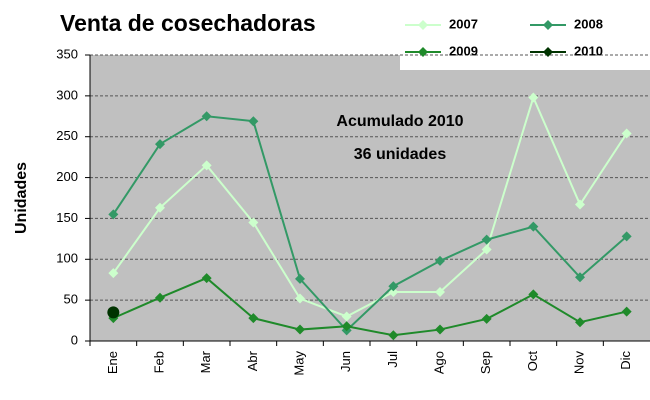 The height and width of the screenshot is (400, 650). I want to click on legend-label: 2010, so click(588, 50).